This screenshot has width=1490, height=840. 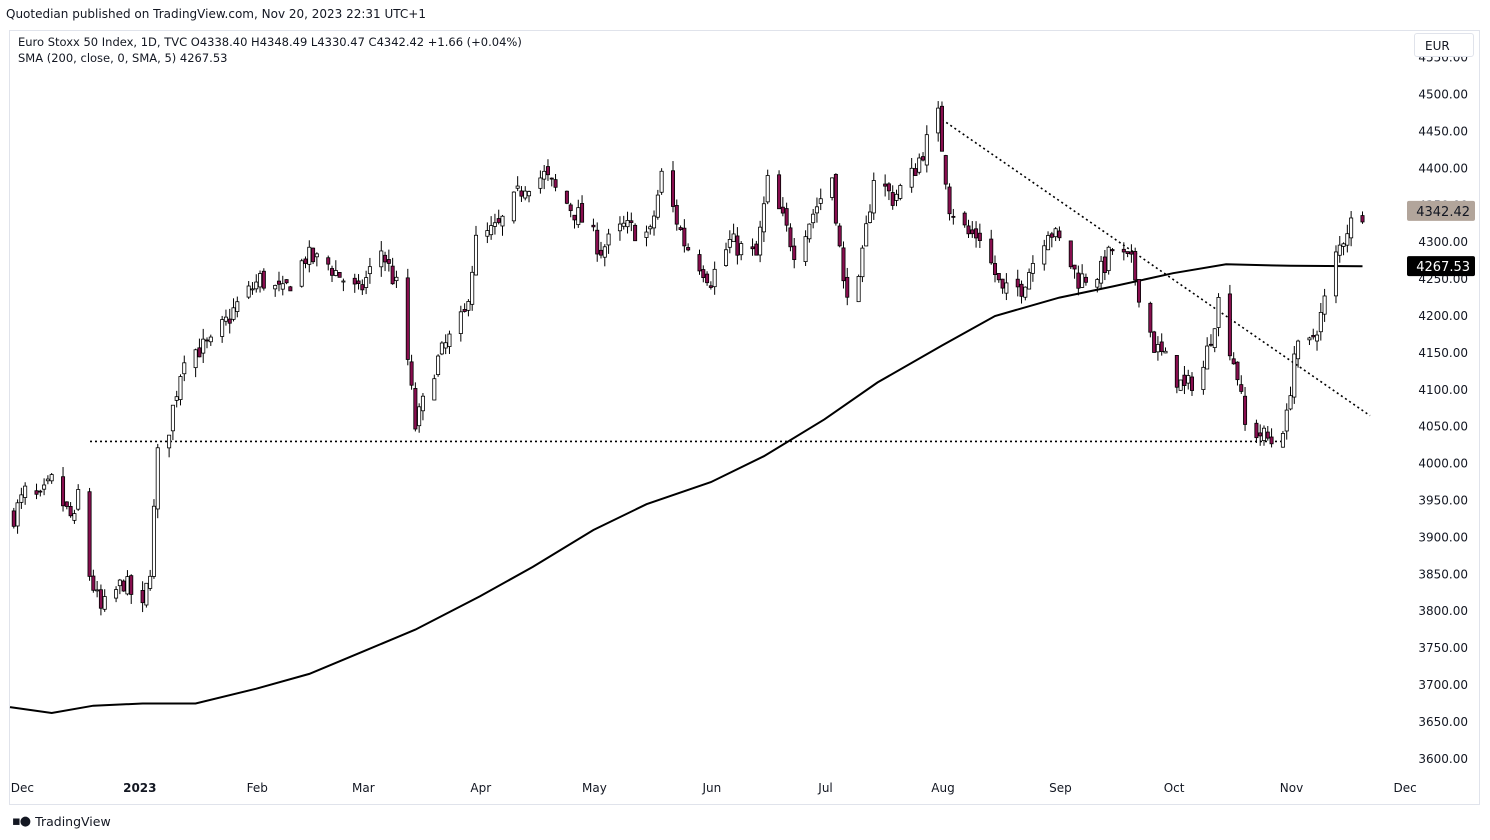 What do you see at coordinates (1443, 574) in the screenshot?
I see `y-tick-label: 3850.00` at bounding box center [1443, 574].